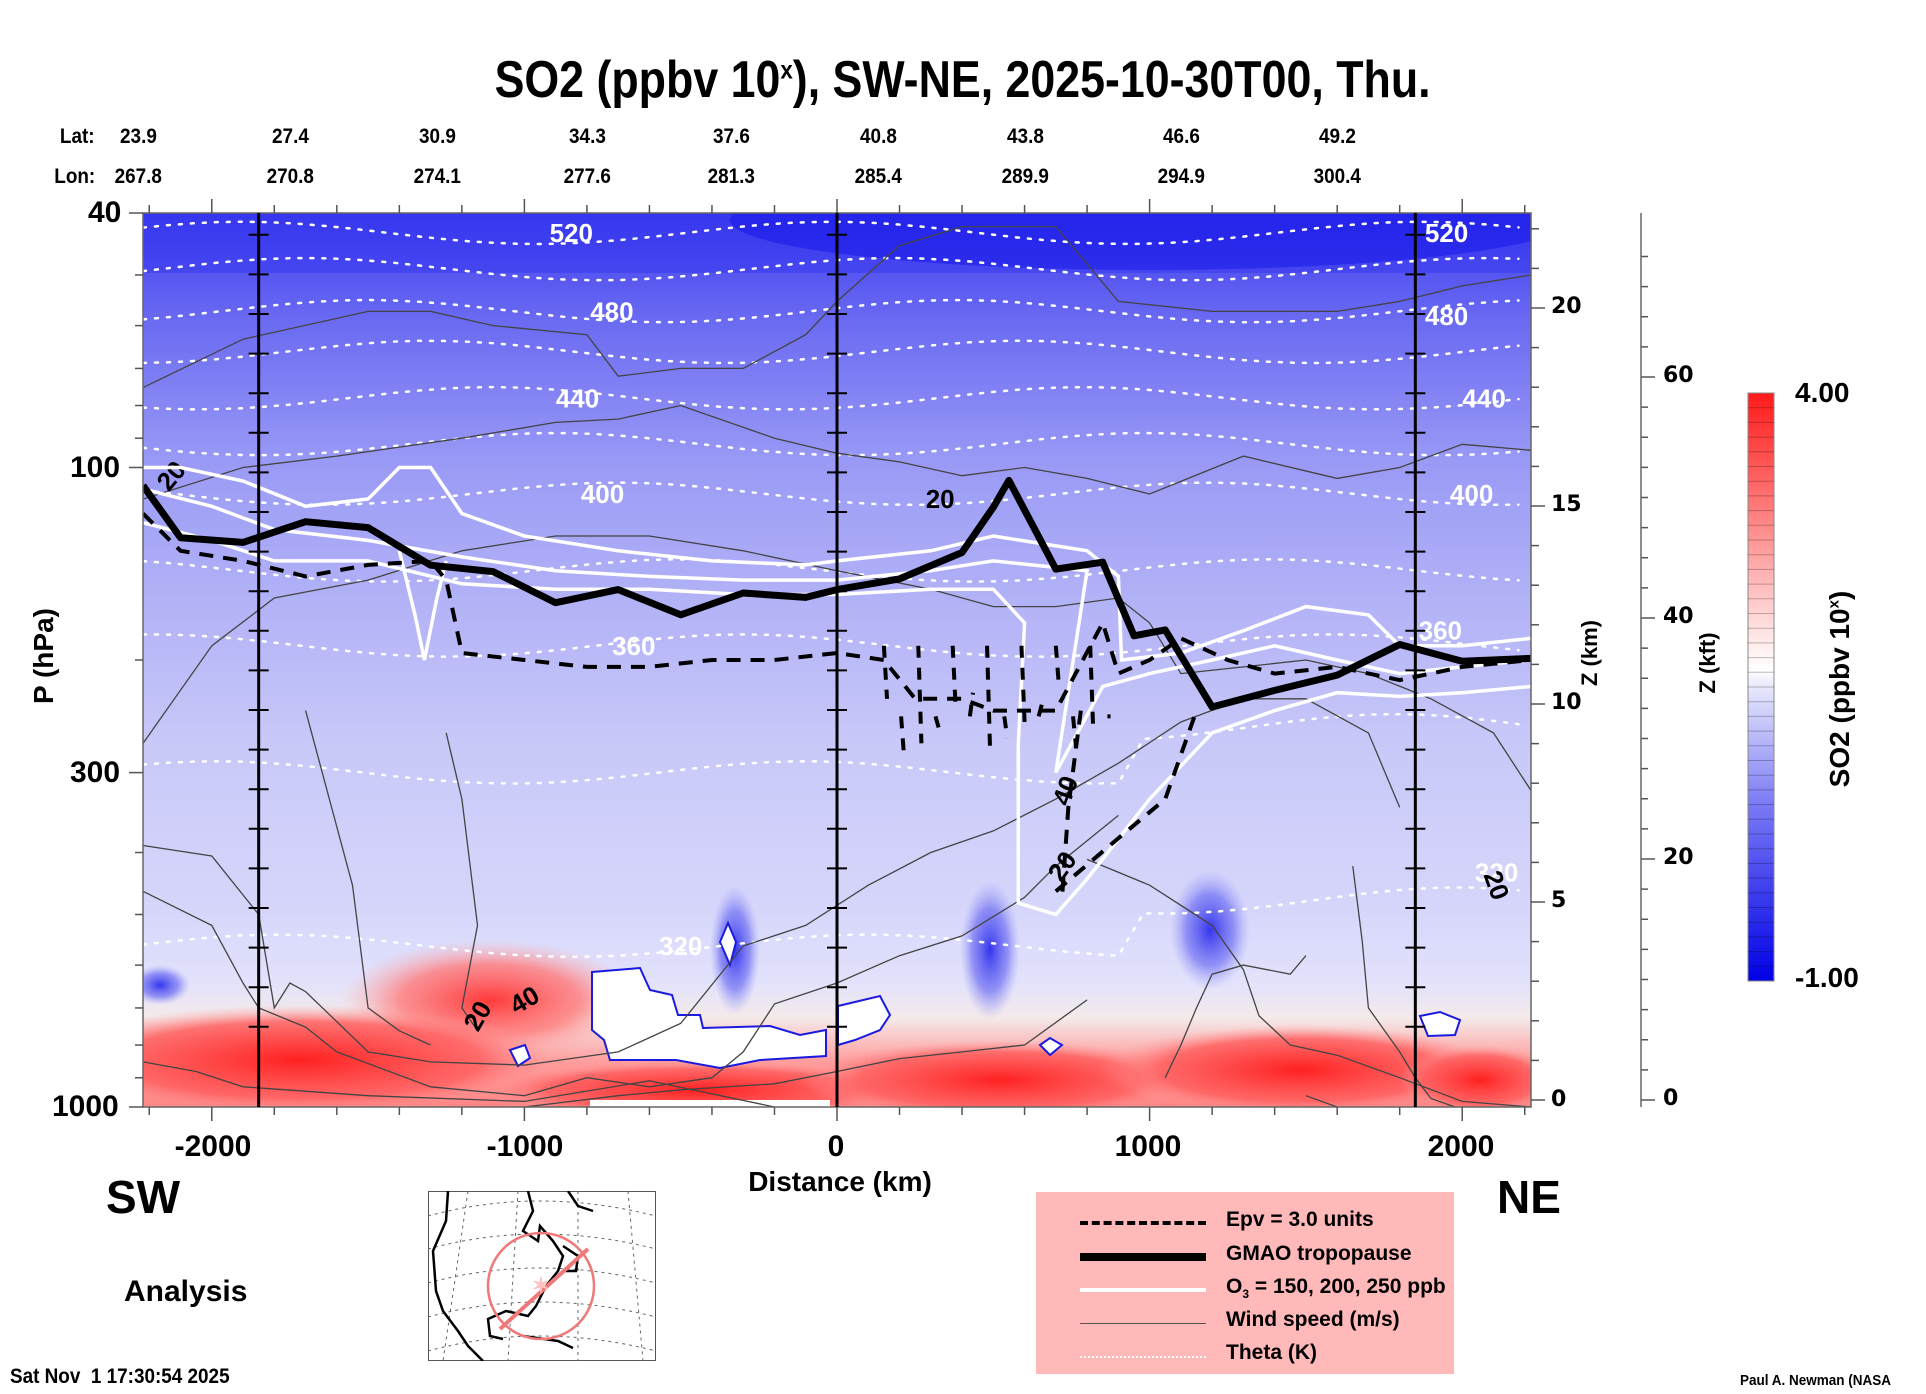  Describe the element at coordinates (1671, 1098) in the screenshot. I see `z-kft-tick-label: 0` at that location.